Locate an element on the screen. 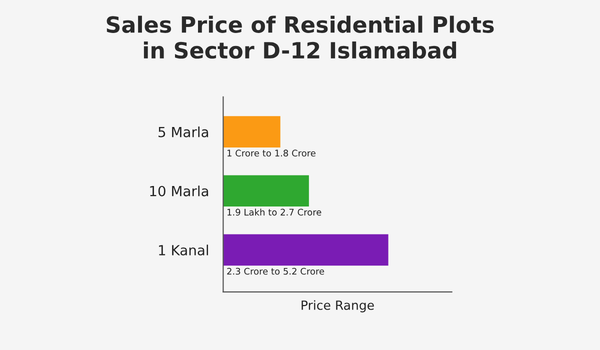 This screenshot has width=600, height=350. y-tick-label: 5 Marla is located at coordinates (183, 132).